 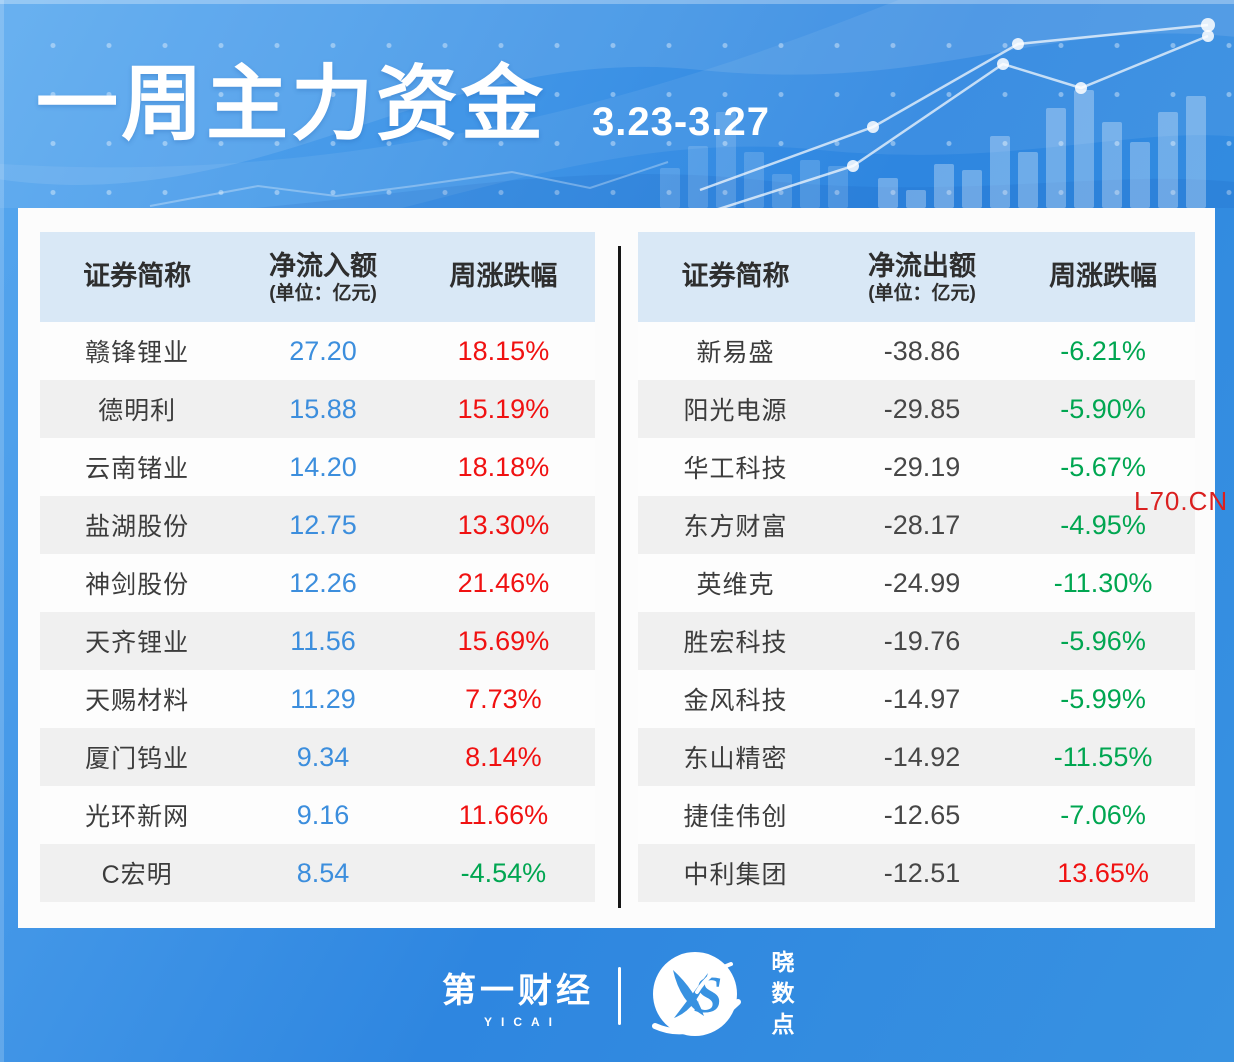 I want to click on change-value: 15.69%, so click(x=503, y=640).